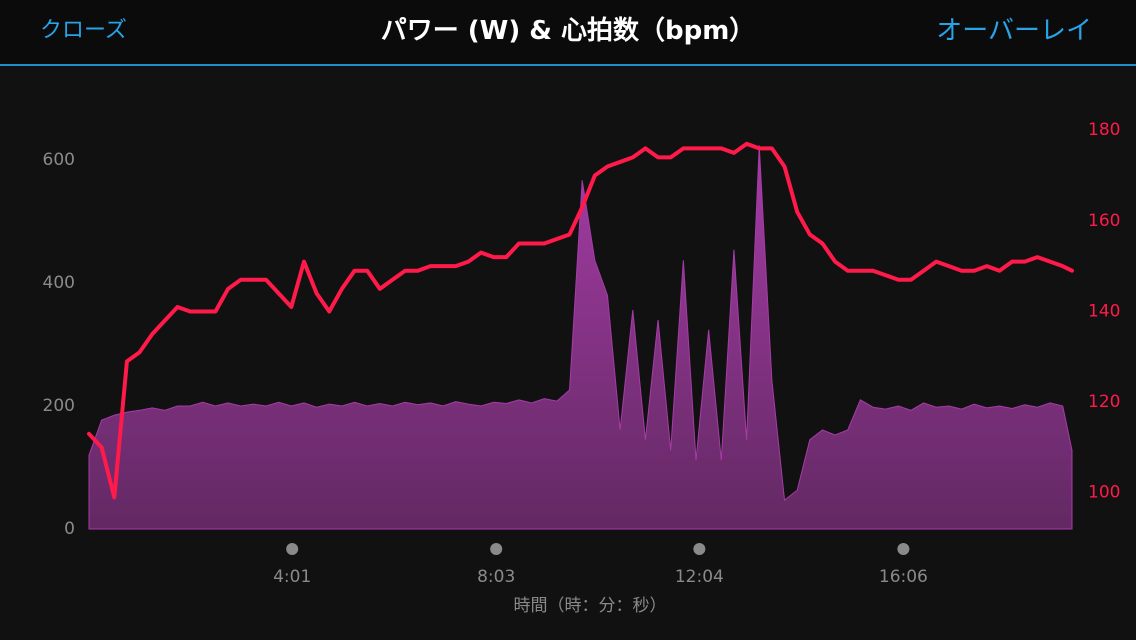 The height and width of the screenshot is (640, 1136). What do you see at coordinates (83, 30) in the screenshot?
I see `close-button: クローズ` at bounding box center [83, 30].